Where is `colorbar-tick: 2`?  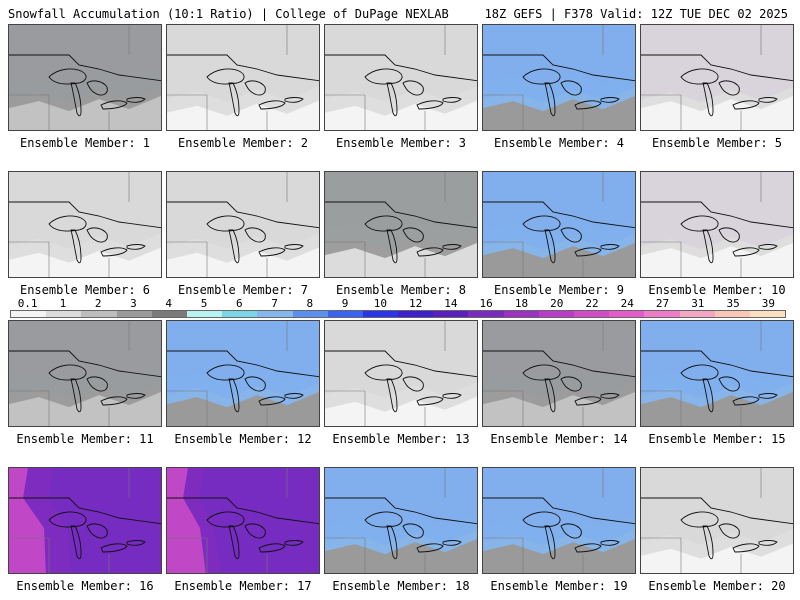 colorbar-tick: 2 is located at coordinates (98, 303).